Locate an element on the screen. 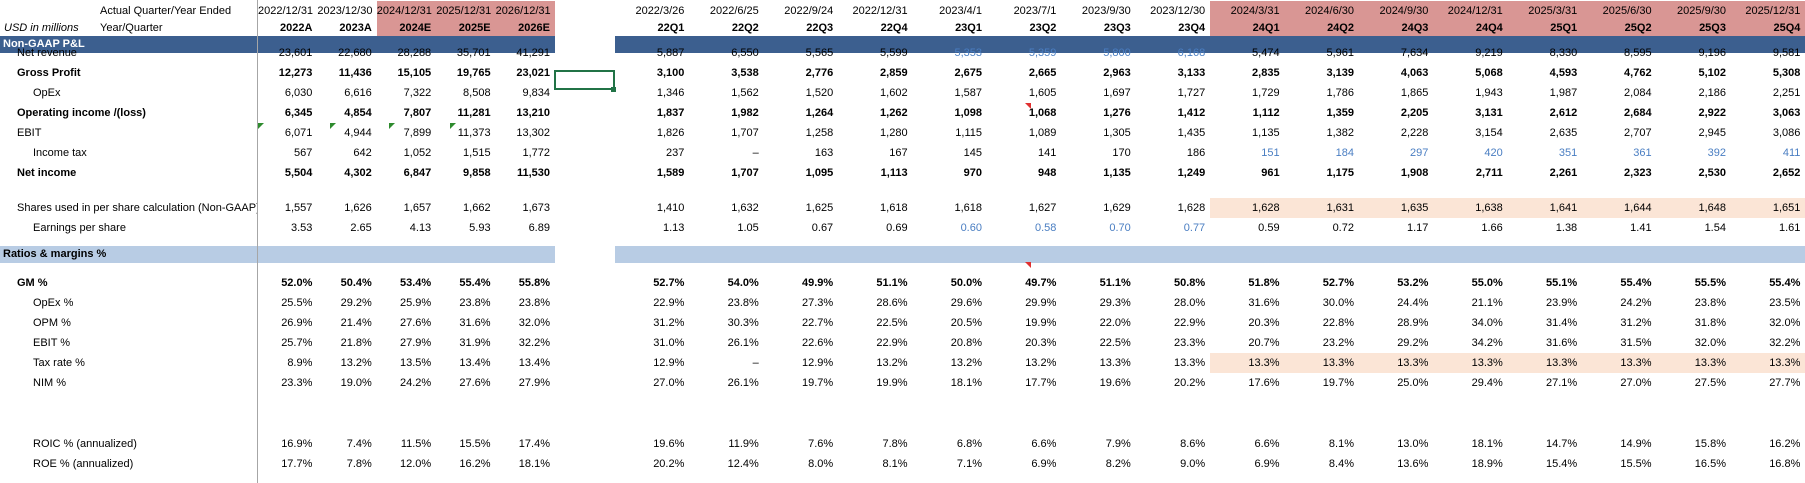  quarter-value-cell: 170 is located at coordinates (1121, 153).